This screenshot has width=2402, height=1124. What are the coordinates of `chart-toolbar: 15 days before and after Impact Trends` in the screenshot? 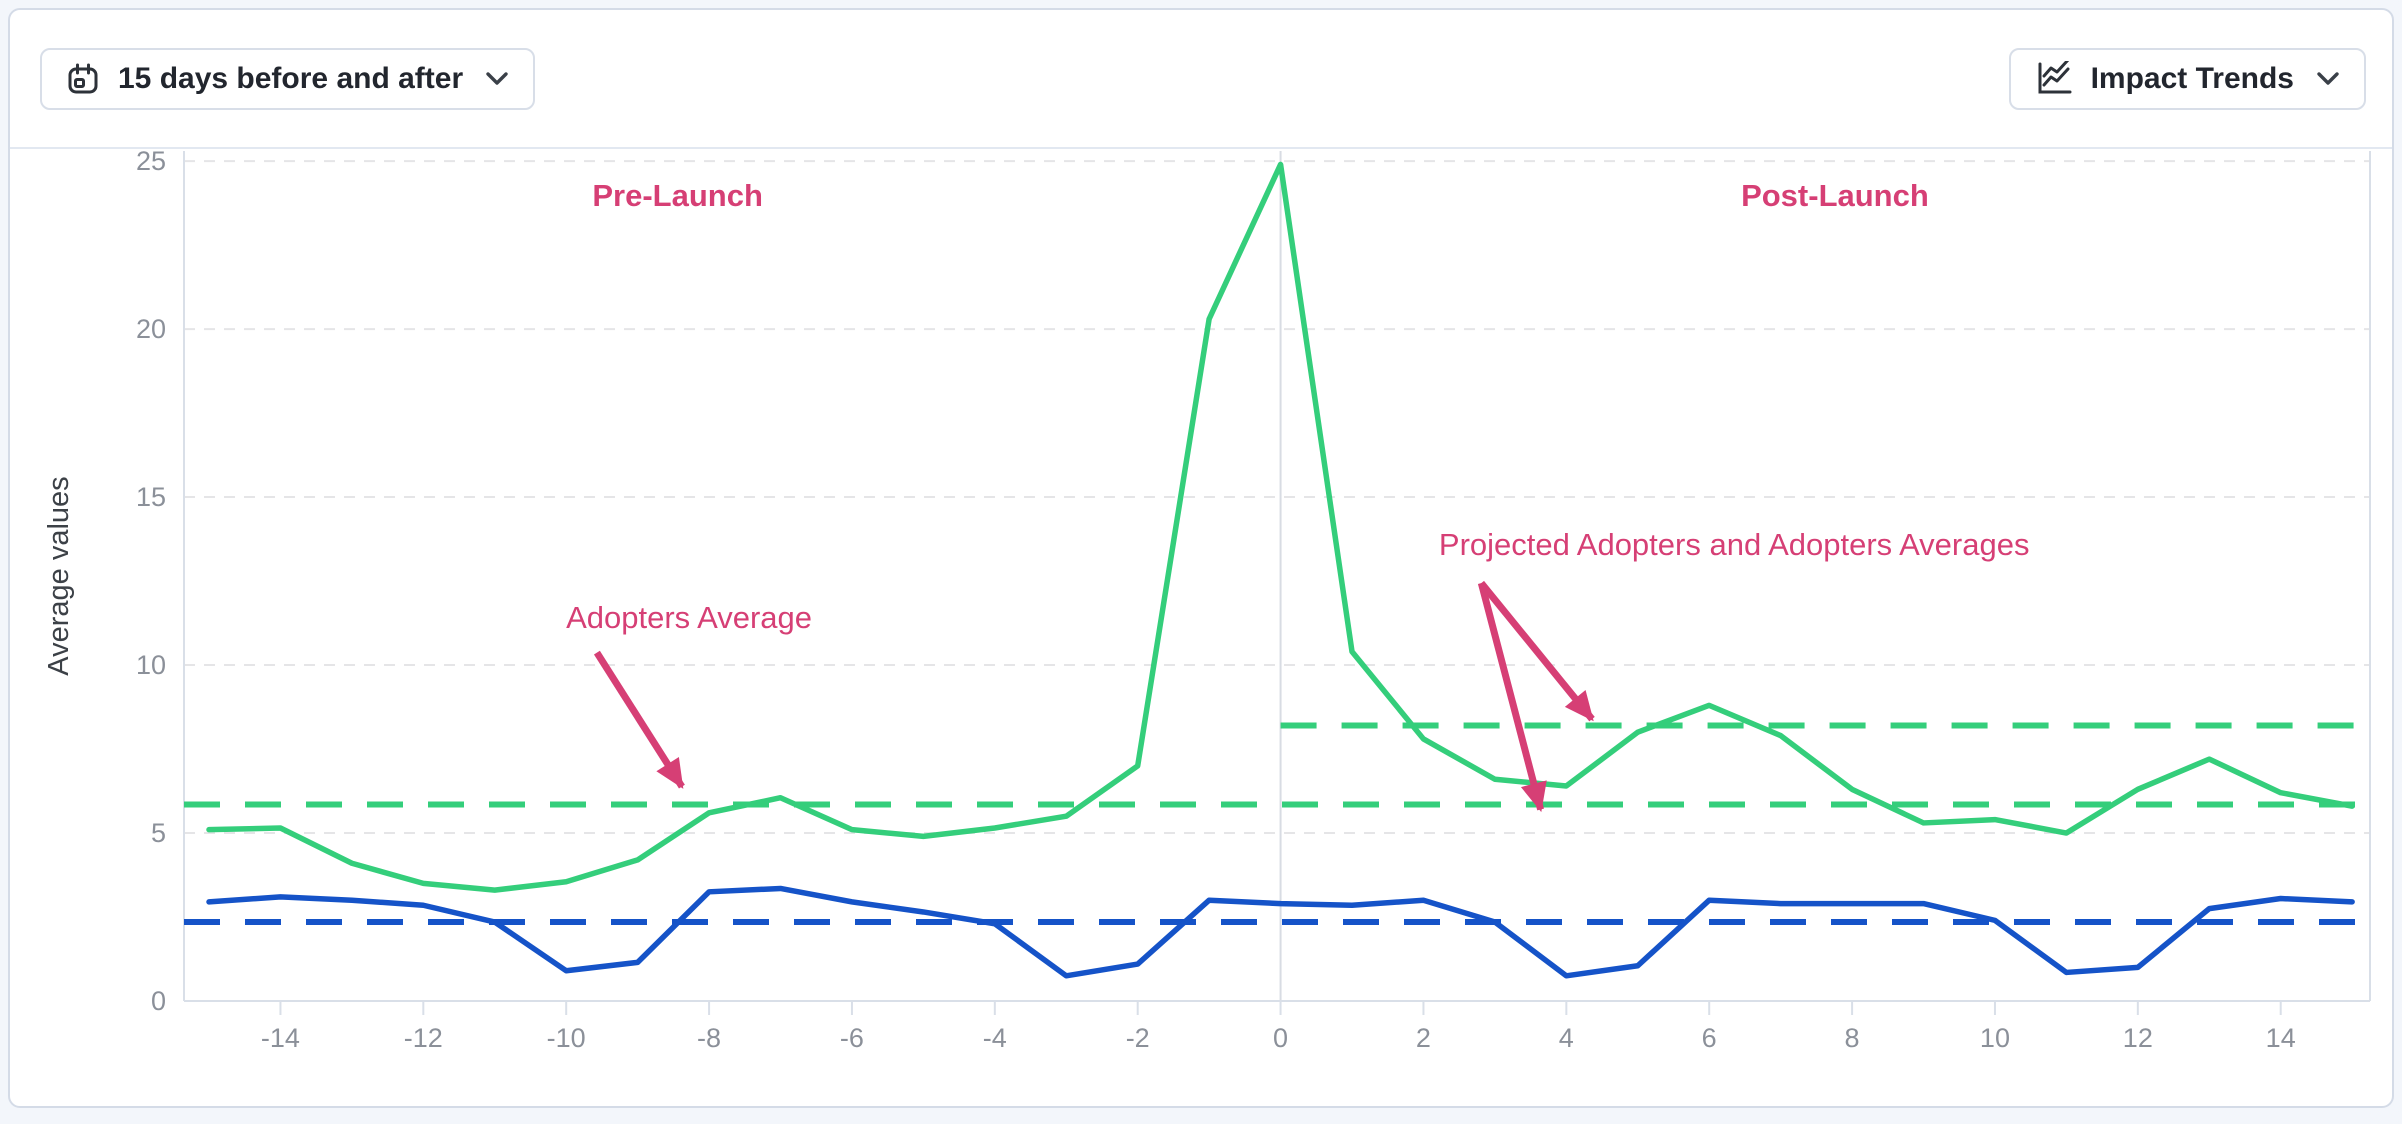 It's located at (1201, 79).